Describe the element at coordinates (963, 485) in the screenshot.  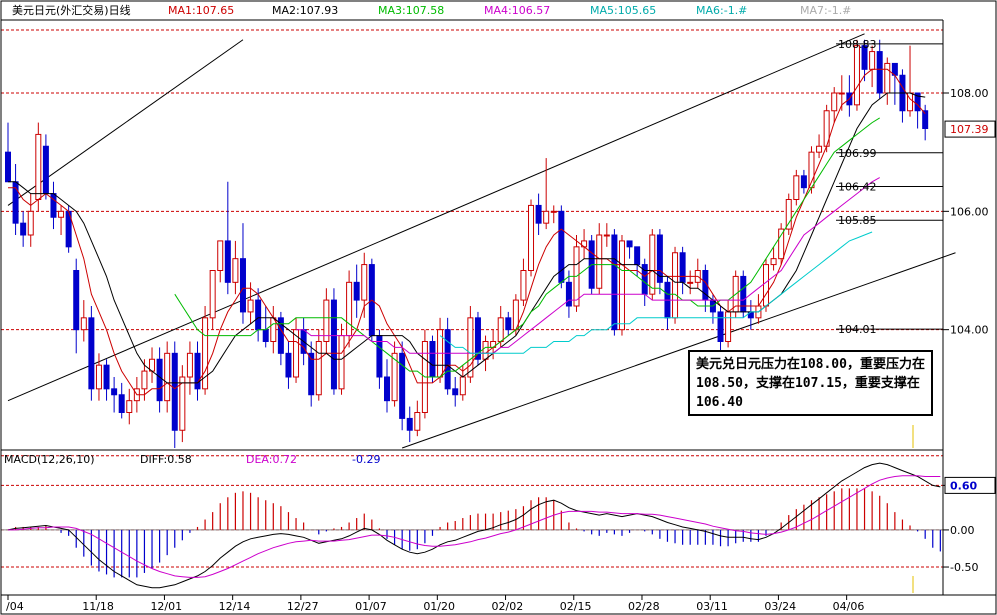
I see `macd-tick-label-0: 0.60` at that location.